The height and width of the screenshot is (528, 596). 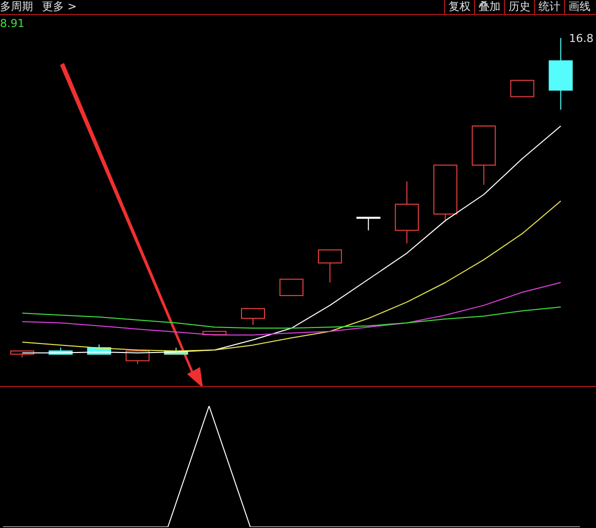 I want to click on annotation: 16.8, so click(x=581, y=38).